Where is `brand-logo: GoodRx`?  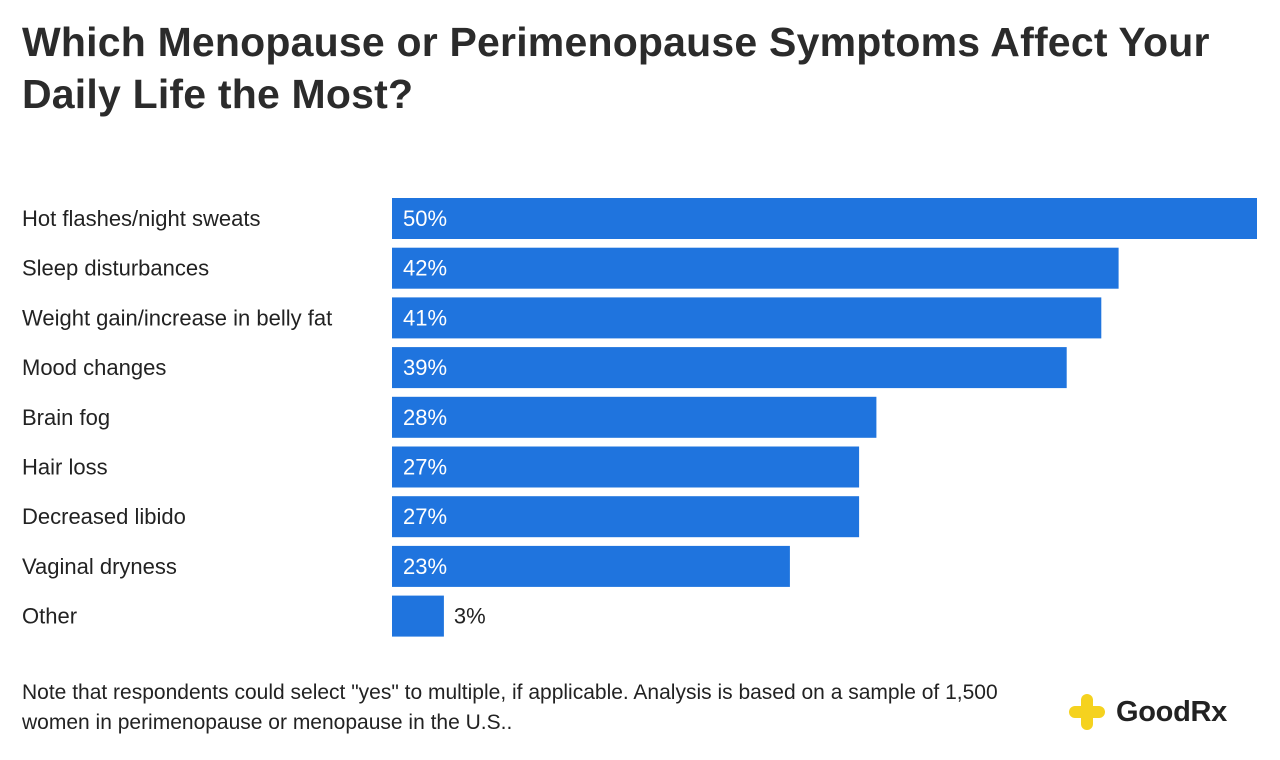
brand-logo: GoodRx is located at coordinates (1147, 712).